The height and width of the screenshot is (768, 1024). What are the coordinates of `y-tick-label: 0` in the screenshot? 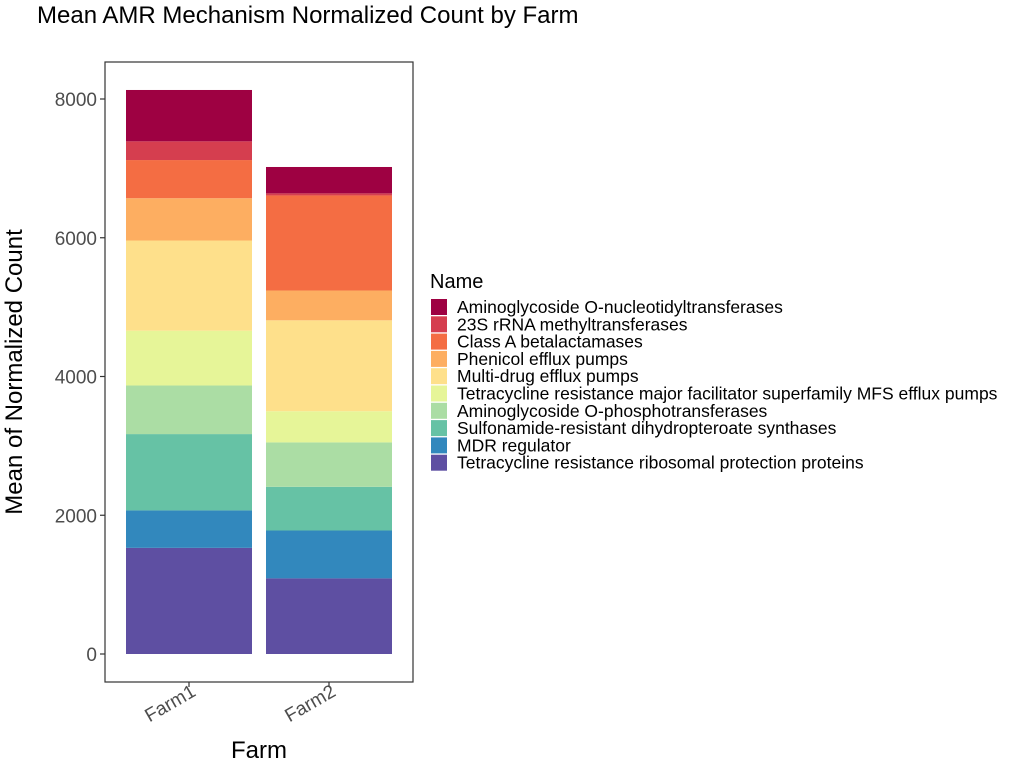 It's located at (91, 655).